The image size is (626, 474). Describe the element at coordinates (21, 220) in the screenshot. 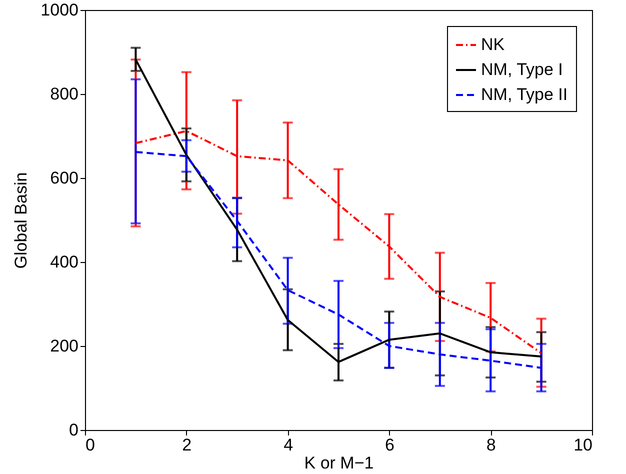

I see `y-axis-title: Global Basin` at that location.